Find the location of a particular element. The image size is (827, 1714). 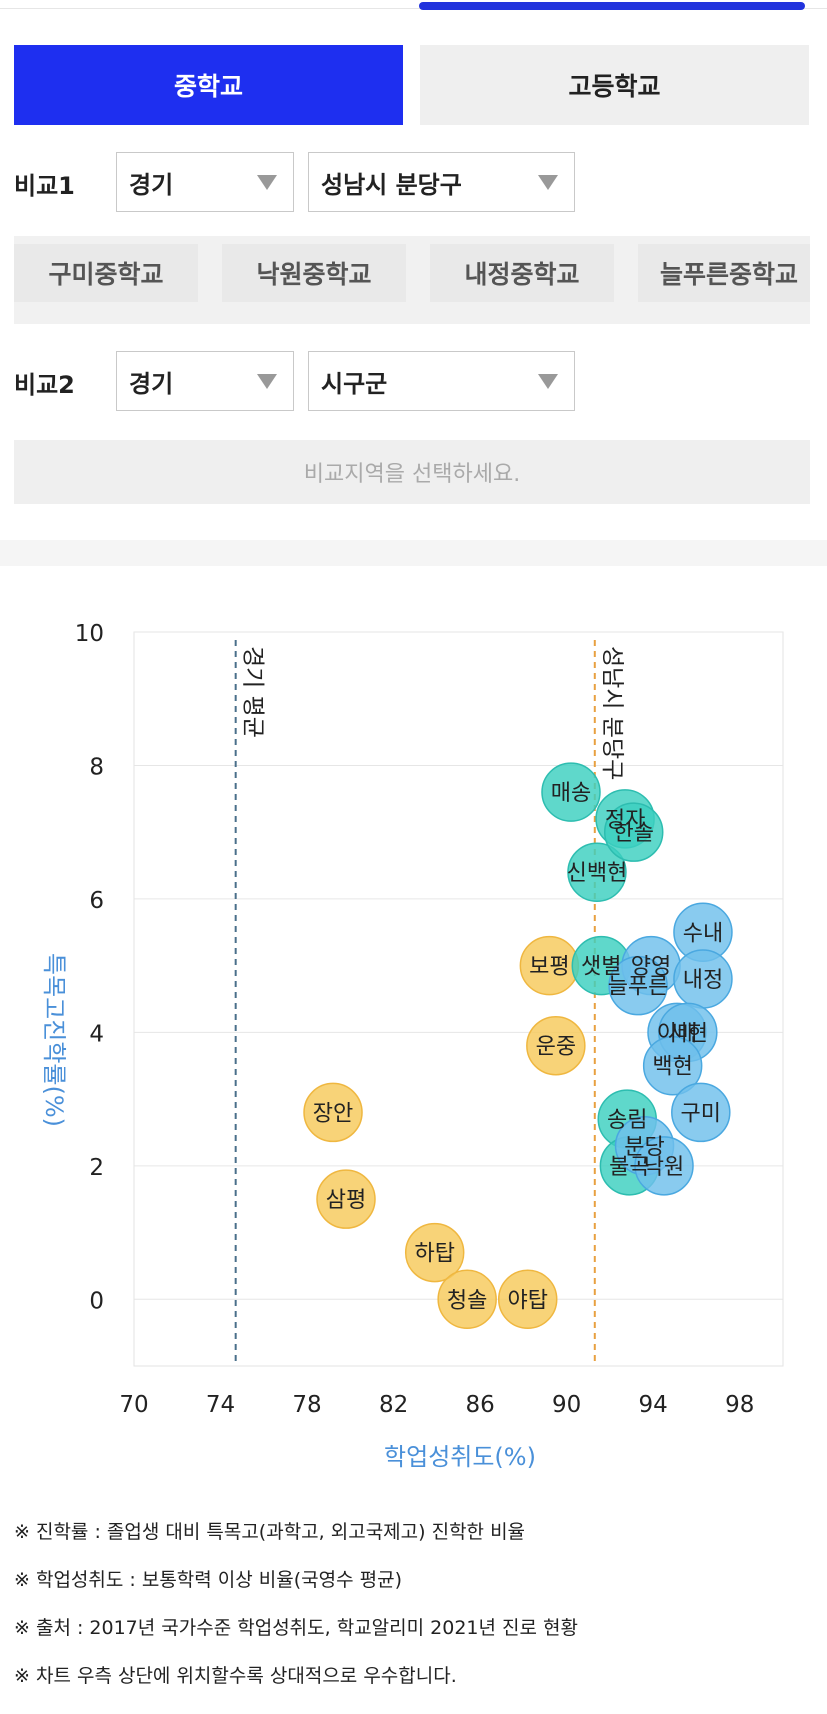

compare2-label: 비교2 is located at coordinates (44, 385).